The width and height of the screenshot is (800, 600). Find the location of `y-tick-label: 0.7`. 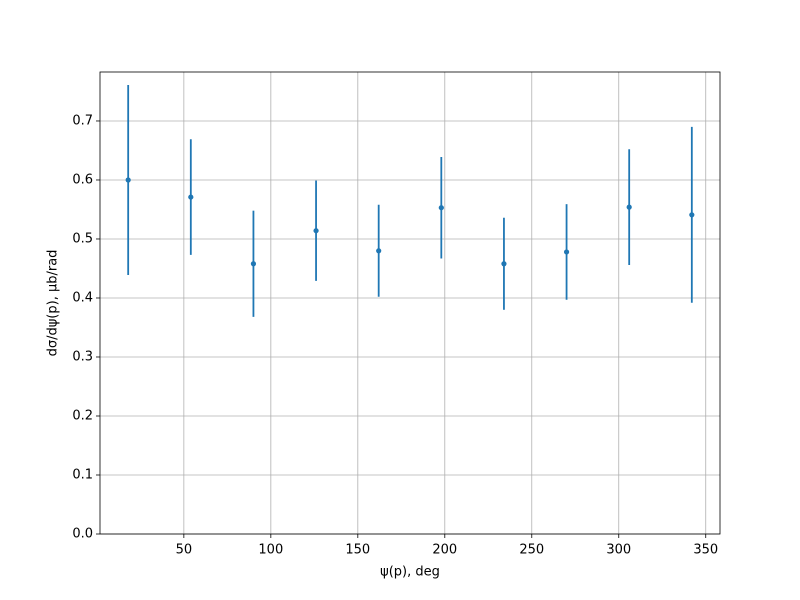

y-tick-label: 0.7 is located at coordinates (82, 120).